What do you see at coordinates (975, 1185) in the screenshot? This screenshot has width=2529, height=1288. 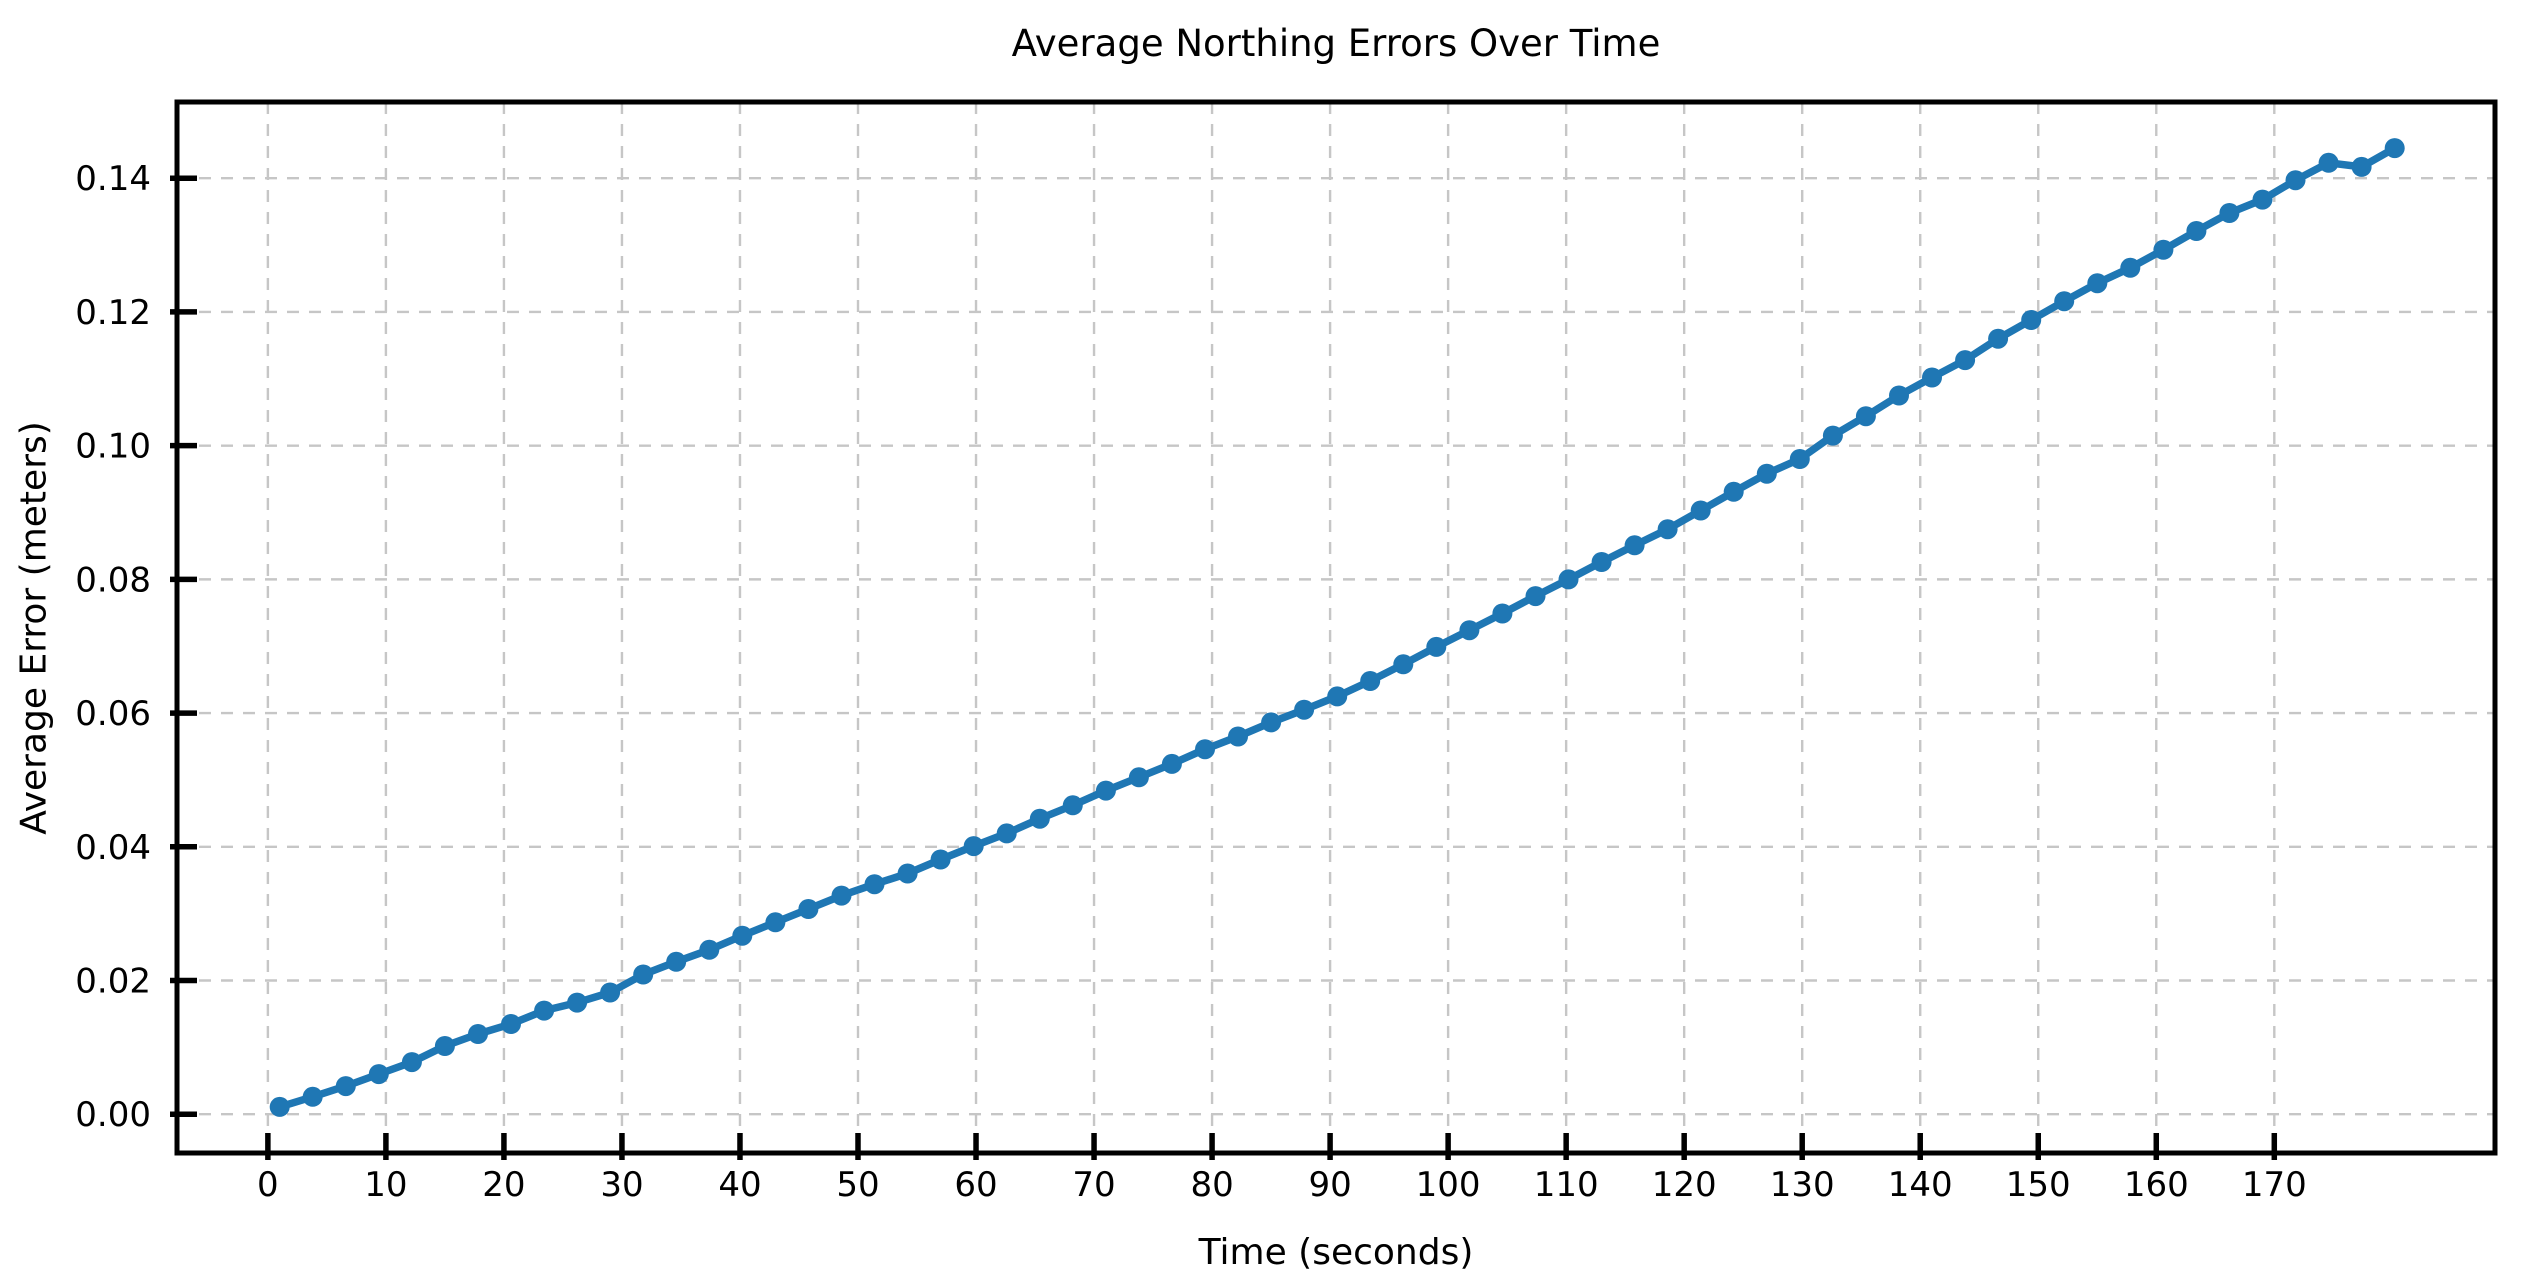 I see `x-tick-label: 60` at bounding box center [975, 1185].